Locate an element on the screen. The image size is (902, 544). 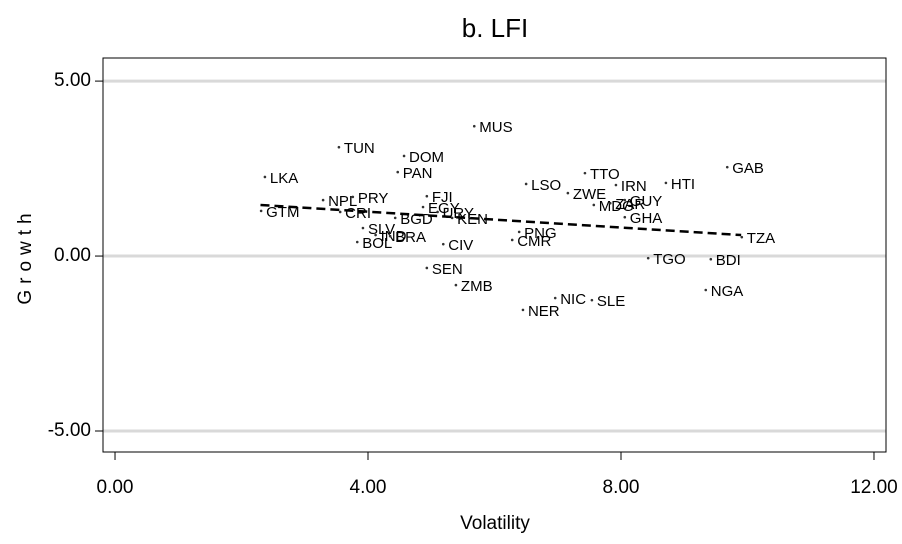
y-axis-label: Growth is located at coordinates (25, 255).